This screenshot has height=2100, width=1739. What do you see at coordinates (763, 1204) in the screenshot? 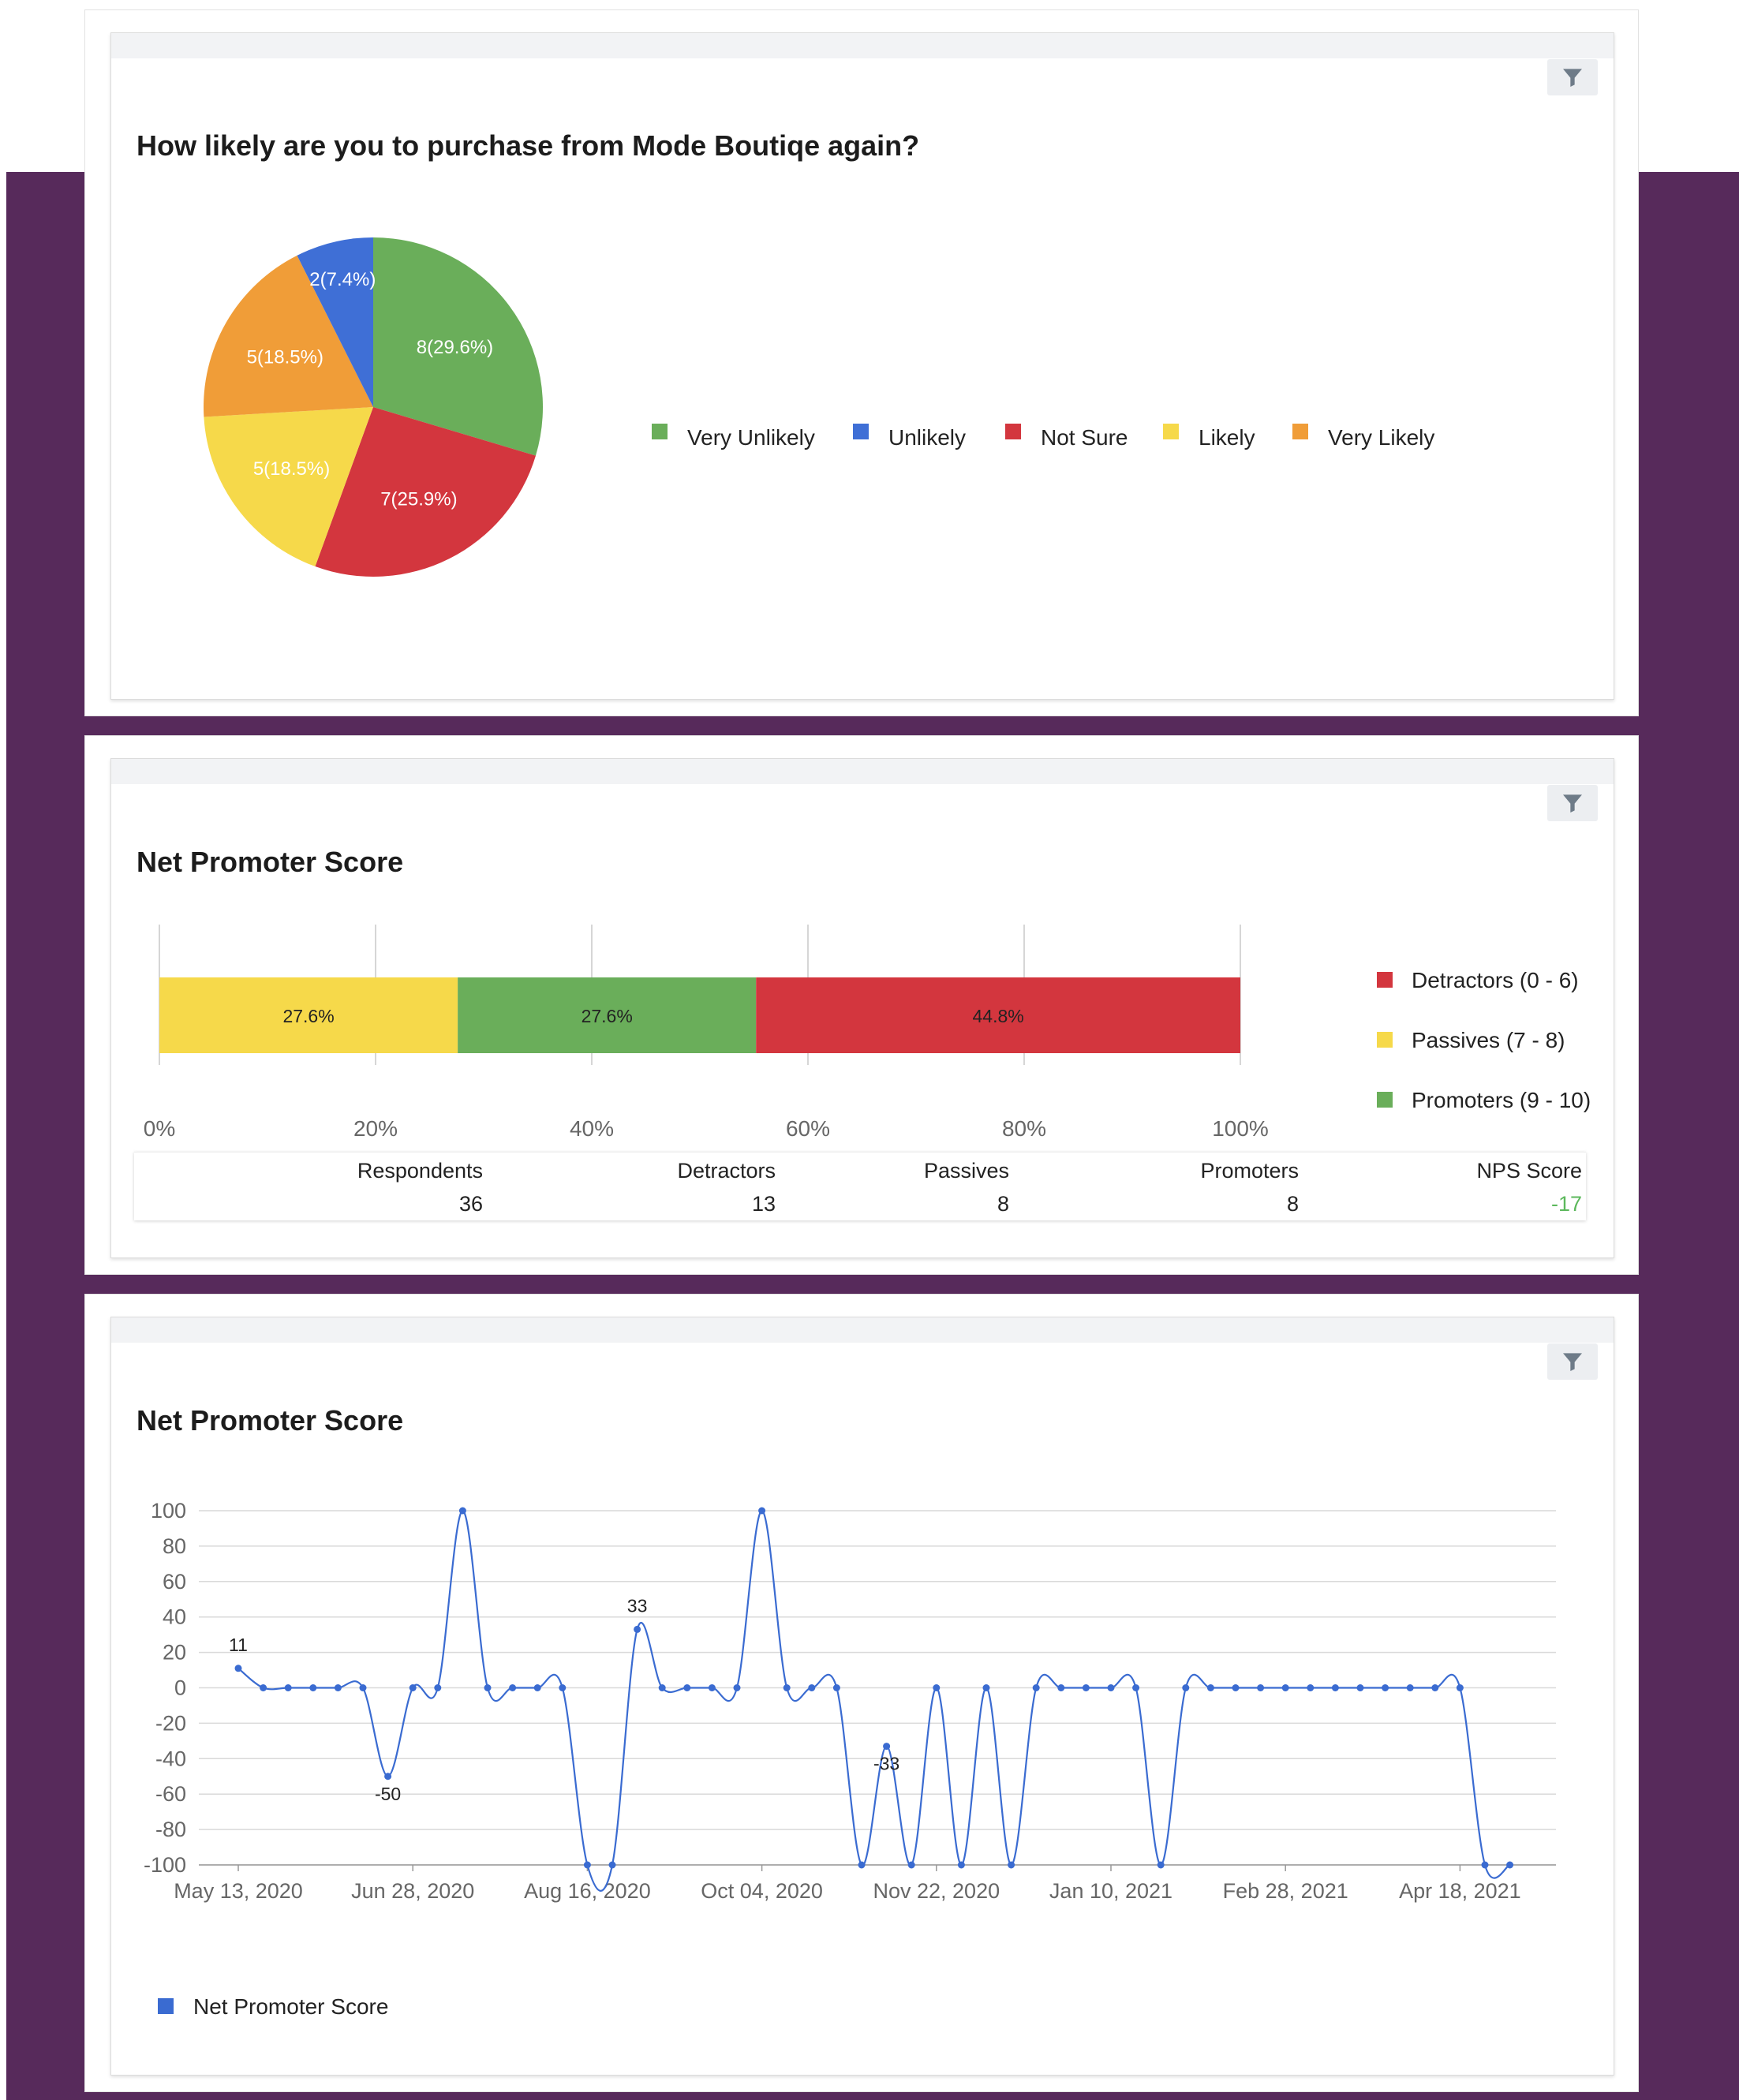
I see `stat-value-detractors: 13` at bounding box center [763, 1204].